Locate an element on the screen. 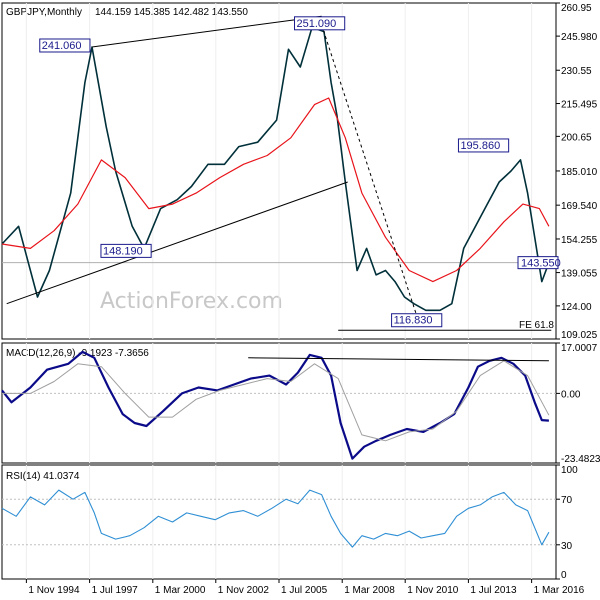 This screenshot has width=600, height=600. x-tick-label: 1 Mar 2016 is located at coordinates (559, 590).